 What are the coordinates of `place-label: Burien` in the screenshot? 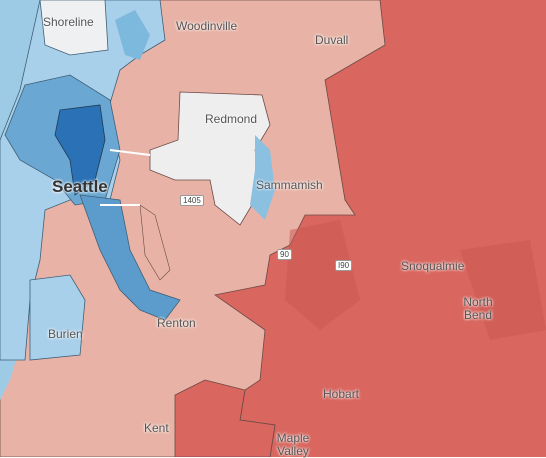 It's located at (65, 334).